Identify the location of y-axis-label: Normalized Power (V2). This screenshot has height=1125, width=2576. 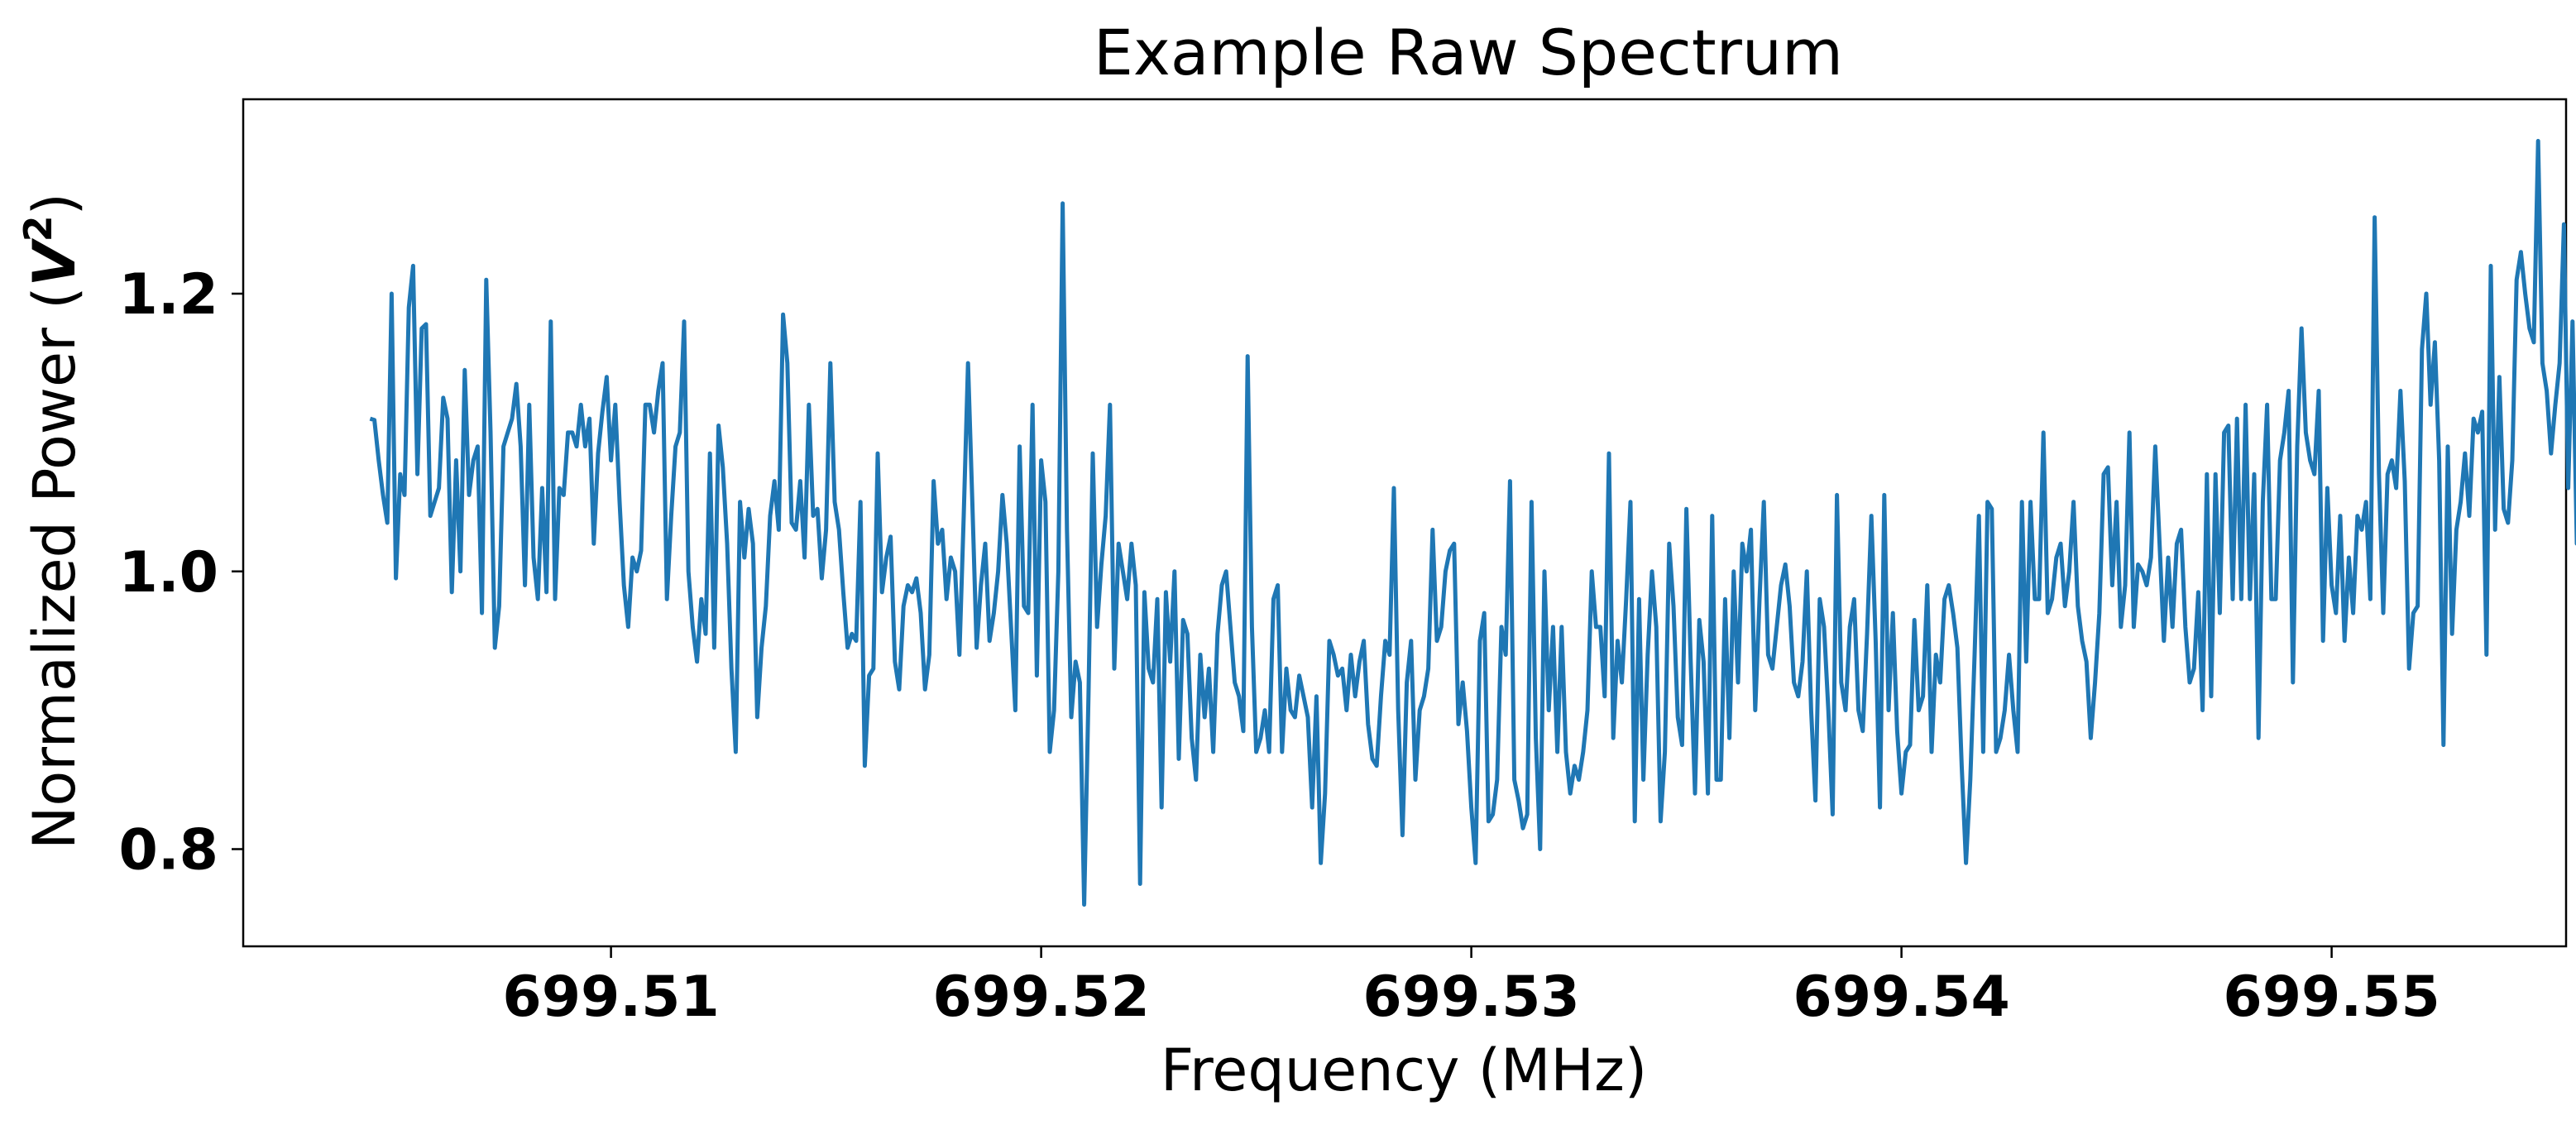
(52, 521).